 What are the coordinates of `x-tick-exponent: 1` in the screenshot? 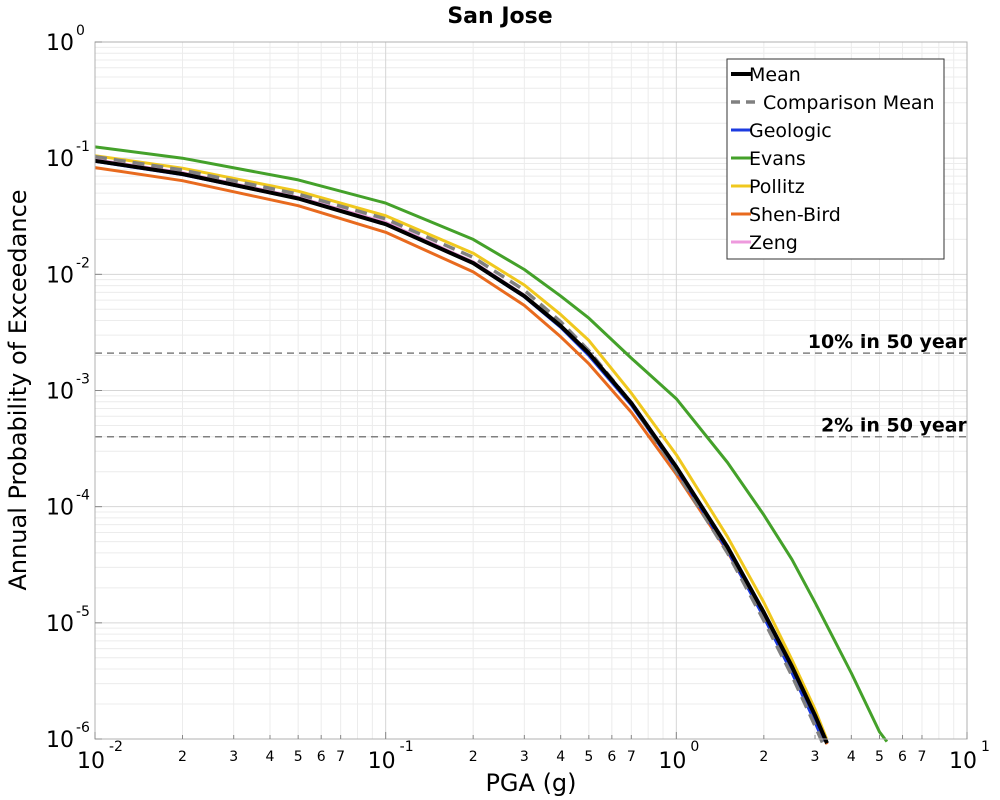 It's located at (985, 747).